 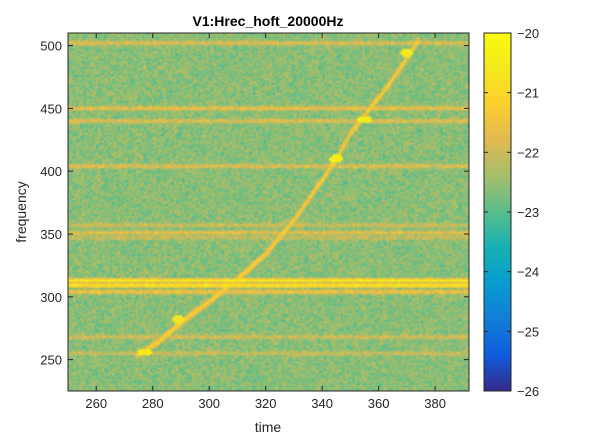 What do you see at coordinates (209, 403) in the screenshot?
I see `x-tick-label: 300` at bounding box center [209, 403].